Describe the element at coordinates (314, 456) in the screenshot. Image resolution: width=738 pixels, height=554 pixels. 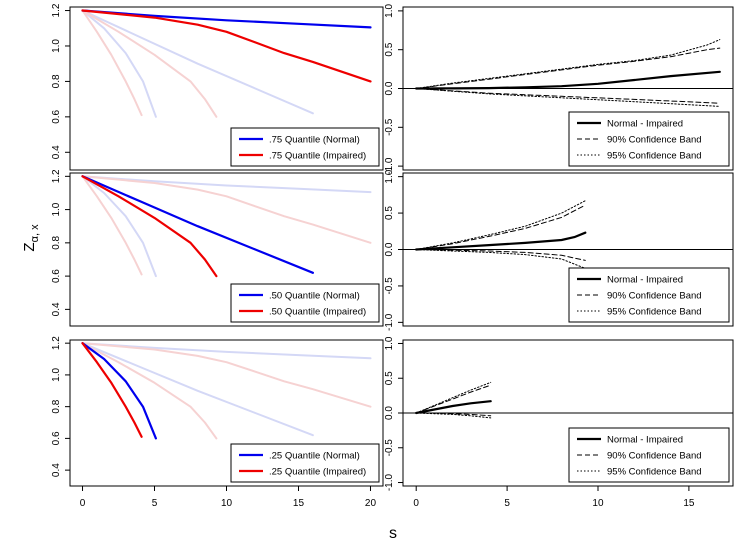
I see `legend-label: .25 Quantile (Normal)` at that location.